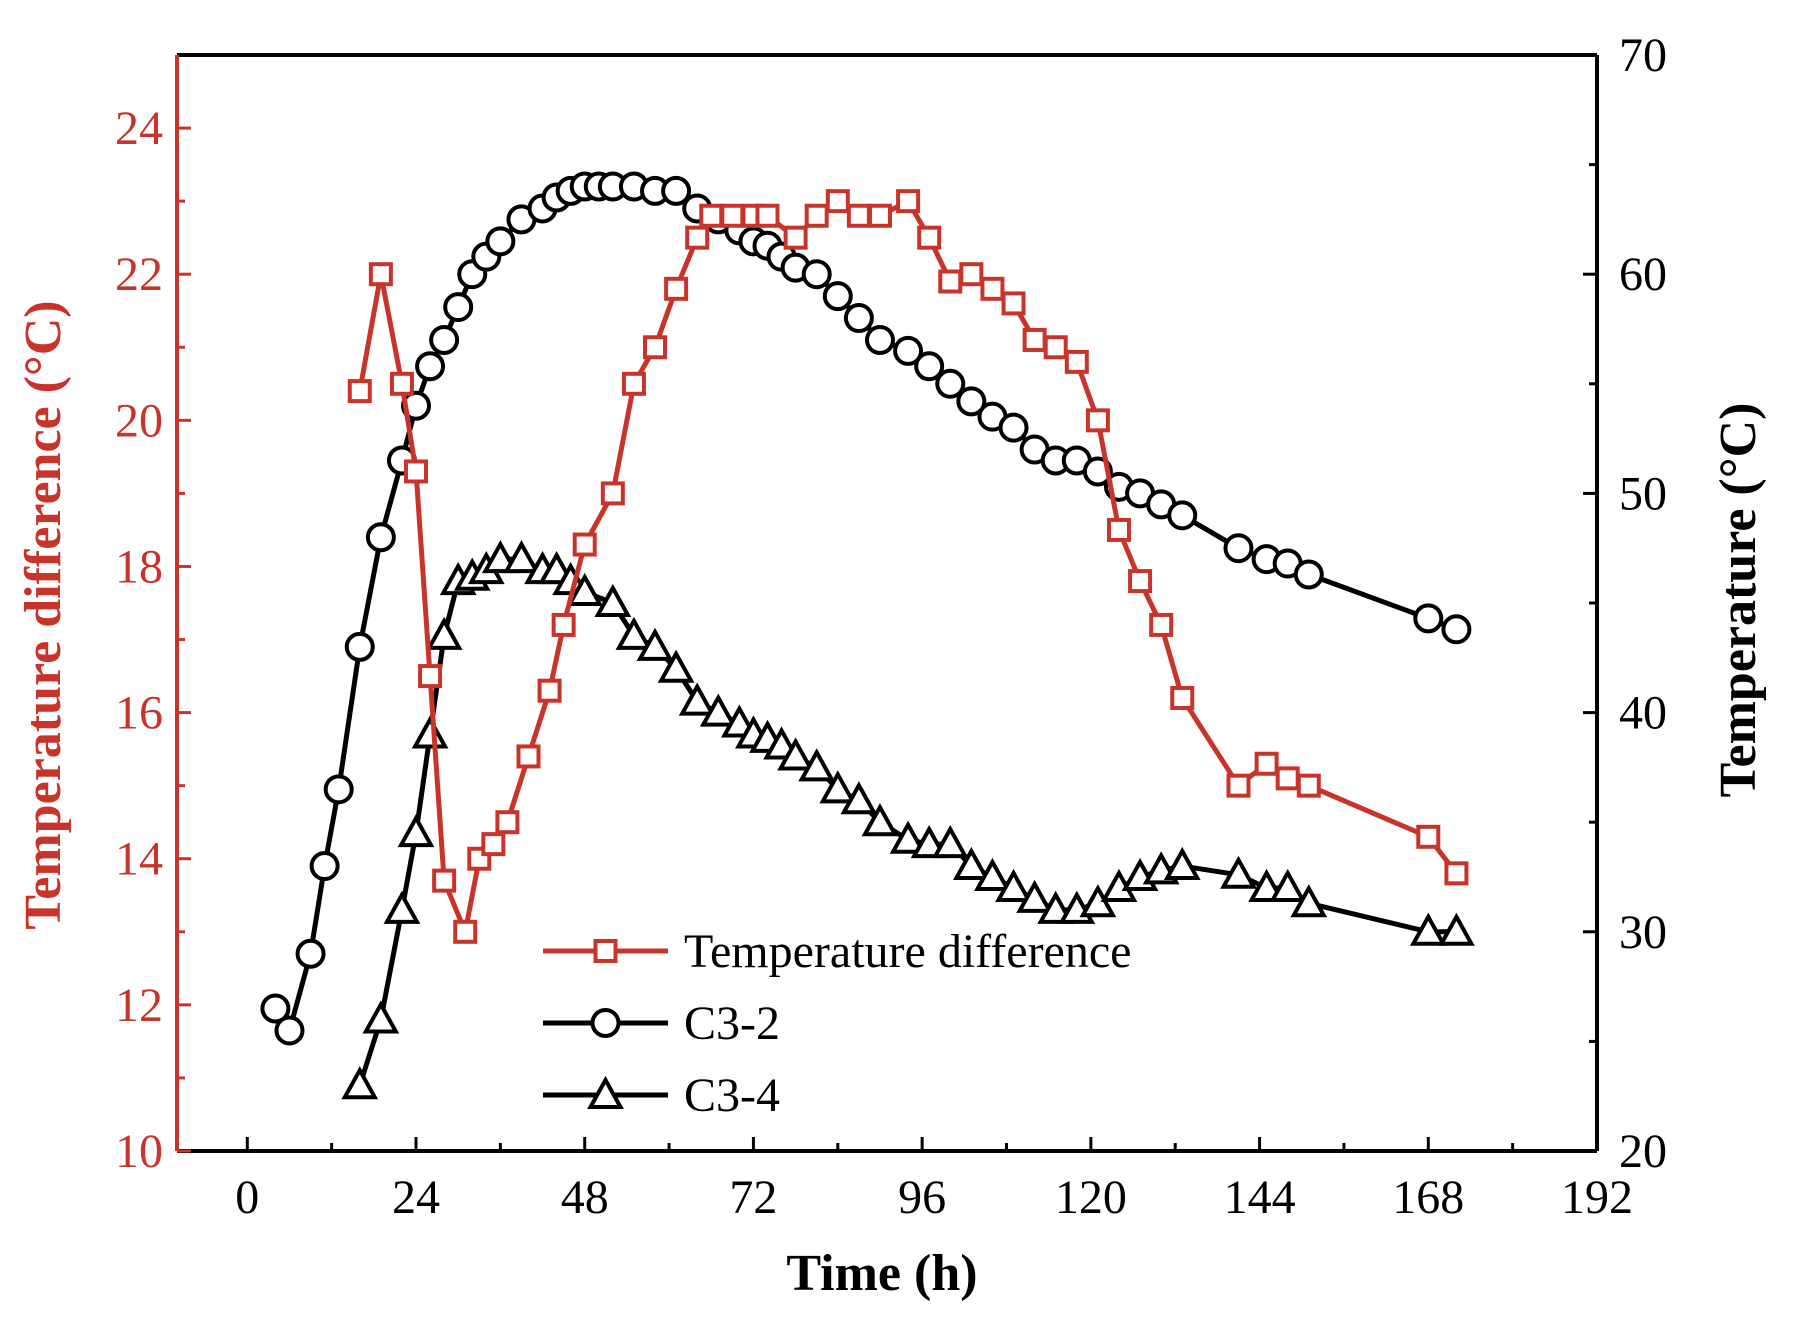 Image resolution: width=1800 pixels, height=1320 pixels. I want to click on left-y-axis: 10 12 14 16 18 20 22 24, so click(153, 616).